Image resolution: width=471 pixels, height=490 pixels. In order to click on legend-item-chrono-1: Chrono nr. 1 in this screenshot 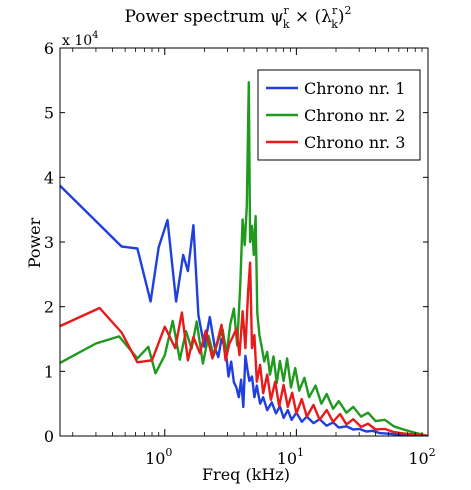, I will do `click(335, 88)`.